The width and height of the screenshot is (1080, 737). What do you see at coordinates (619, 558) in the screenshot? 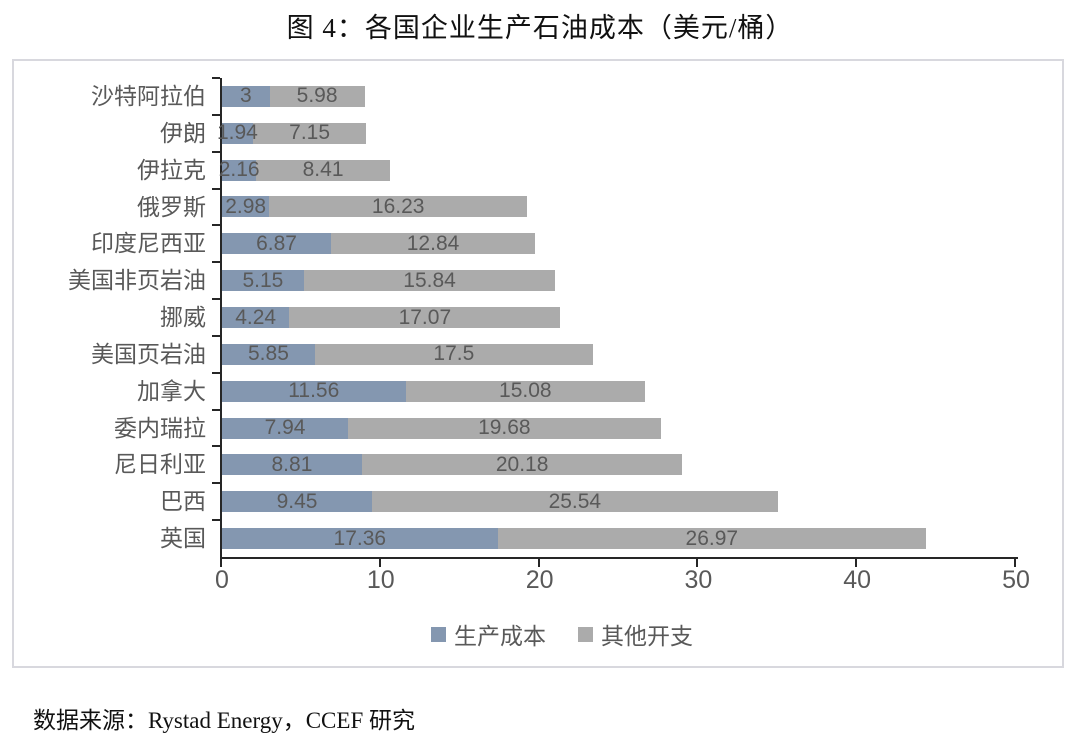
I see `x-axis-line` at bounding box center [619, 558].